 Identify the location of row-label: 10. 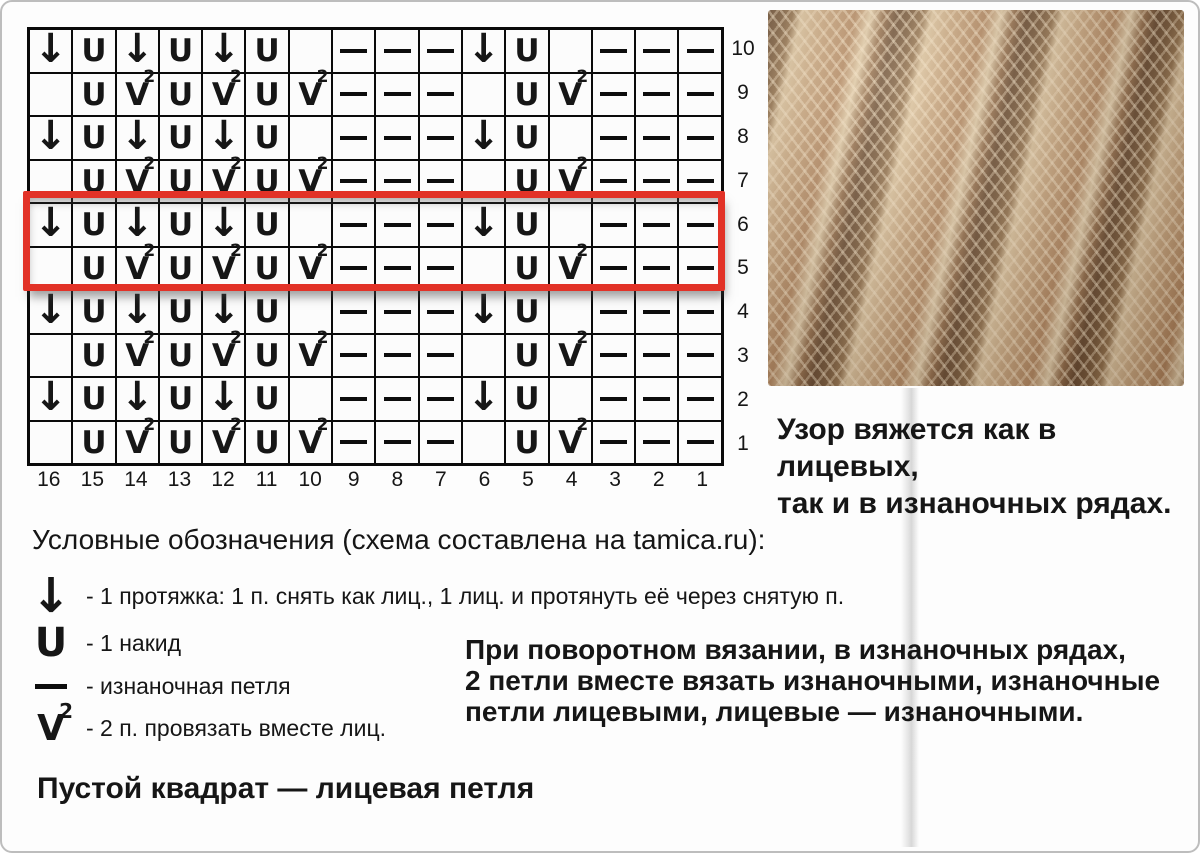
(743, 48).